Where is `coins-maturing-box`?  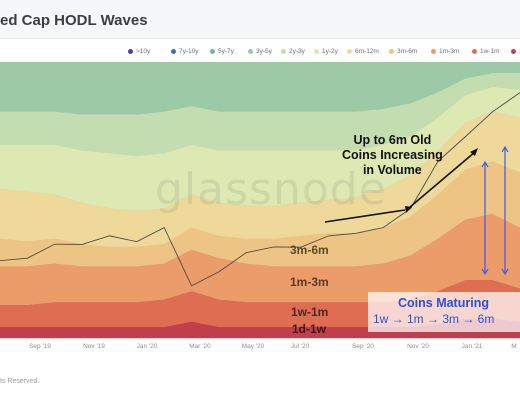
coins-maturing-box is located at coordinates (444, 312).